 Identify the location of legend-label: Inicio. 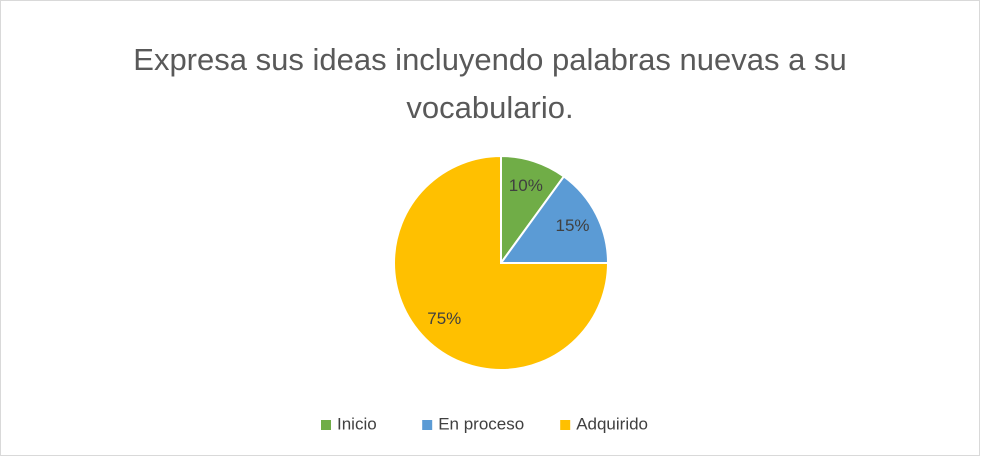
(357, 423).